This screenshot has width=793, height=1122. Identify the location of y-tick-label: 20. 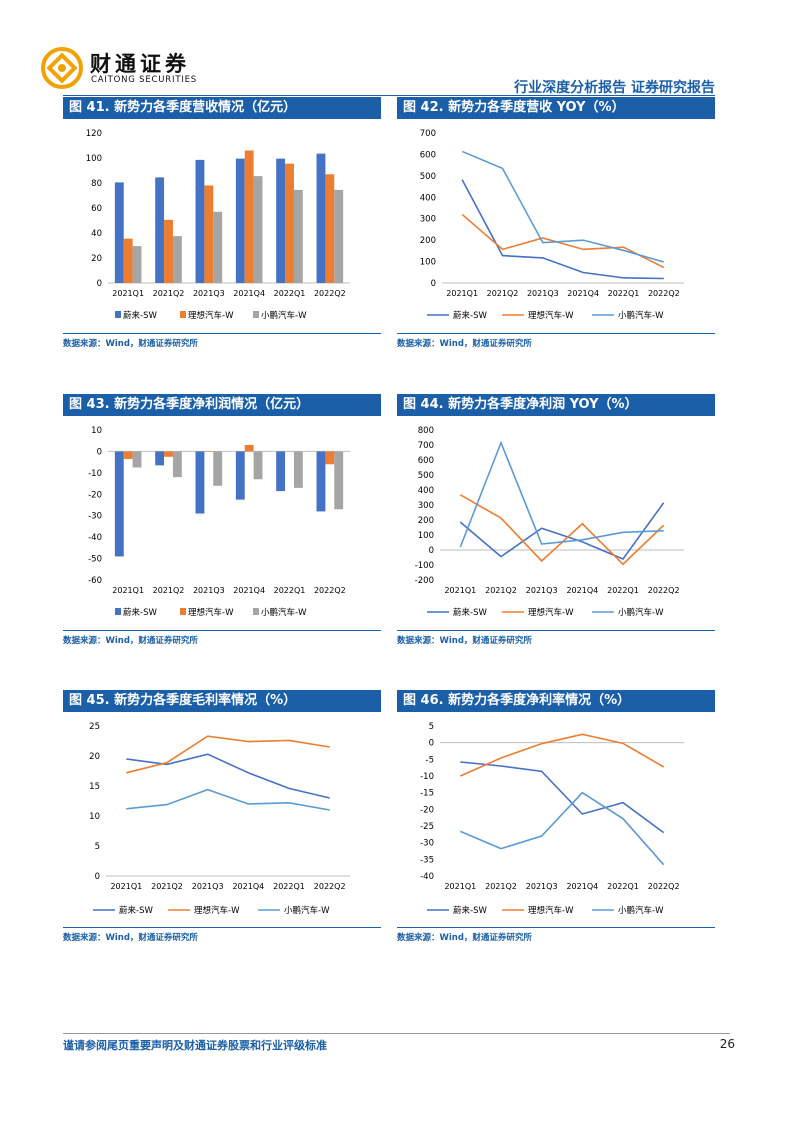
(96, 259).